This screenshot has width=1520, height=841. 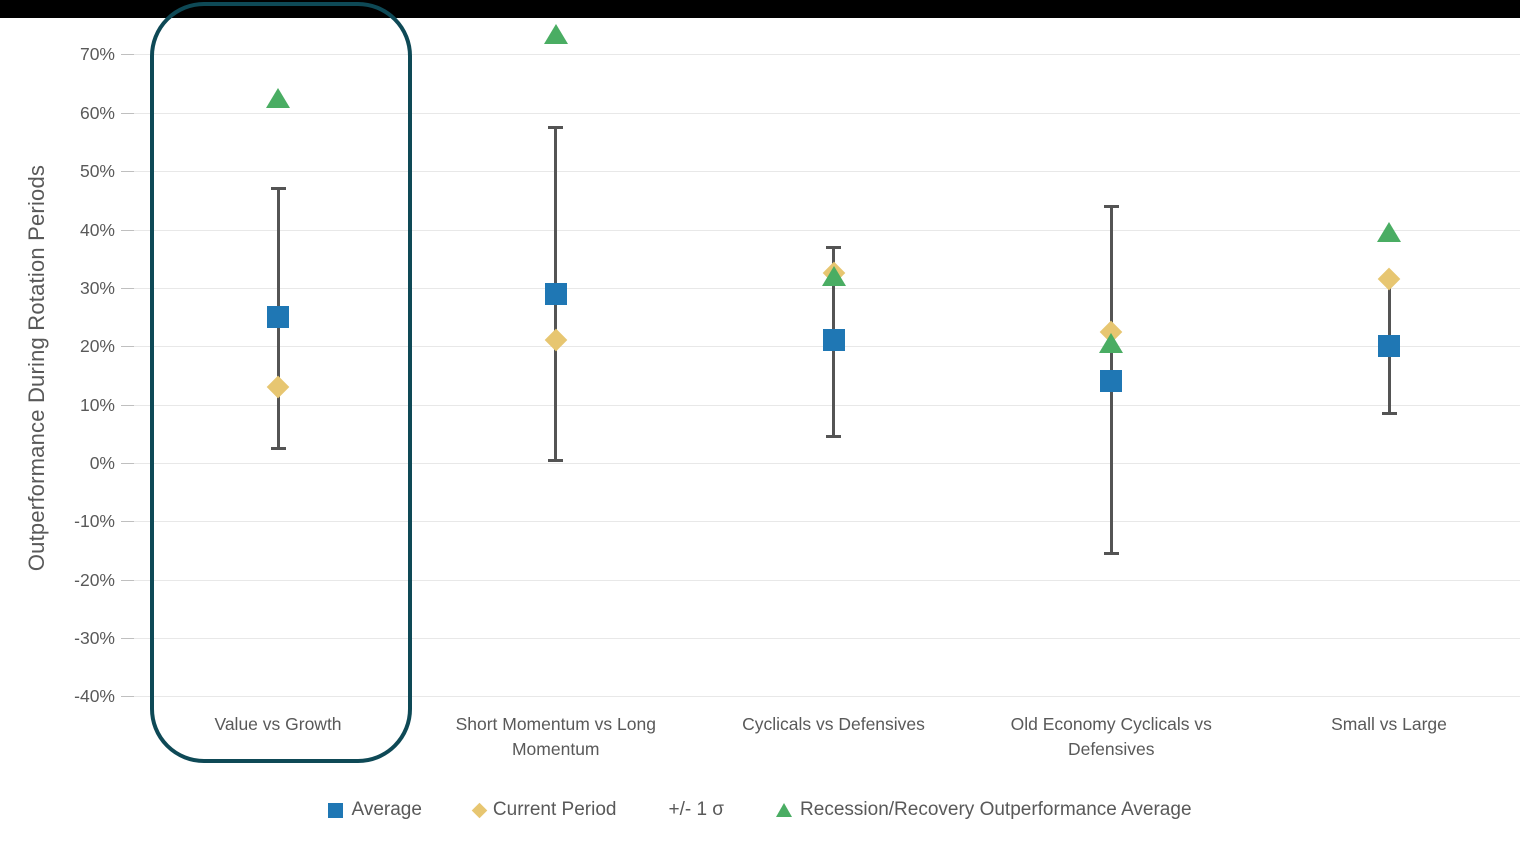 I want to click on legend-item: Current Period, so click(x=544, y=810).